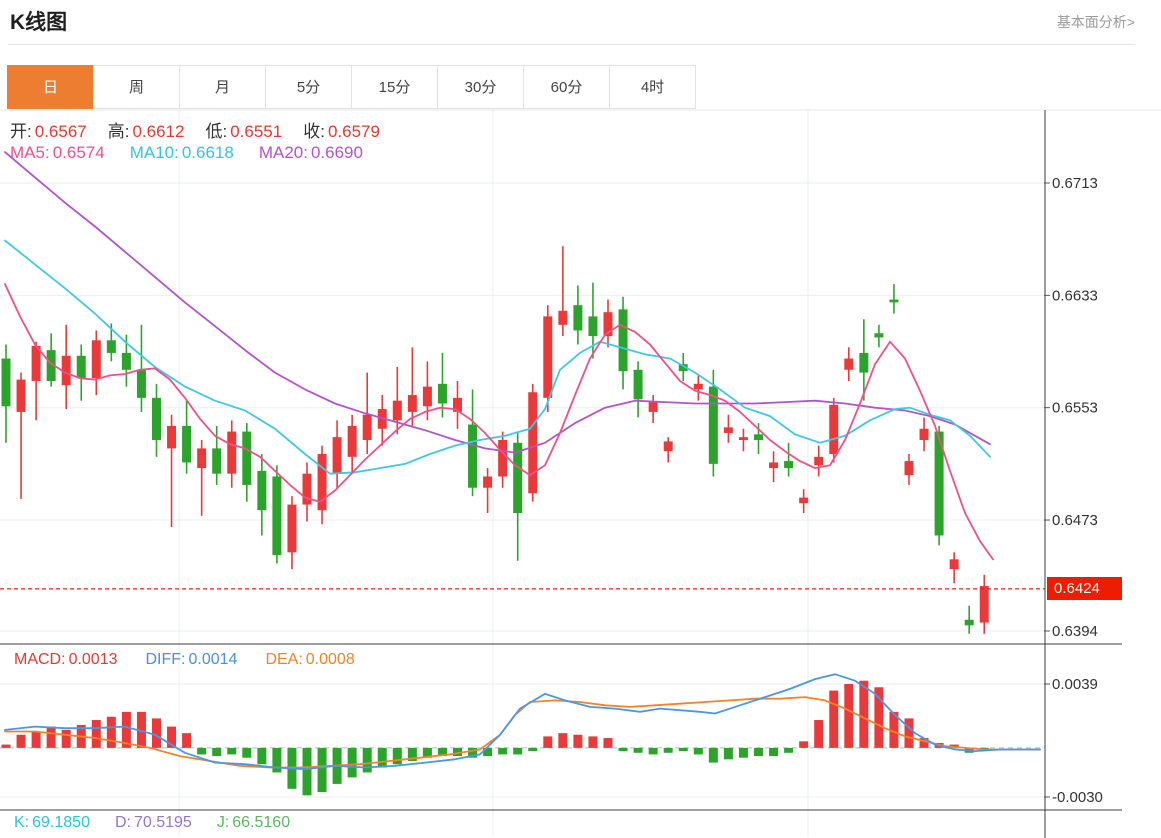  What do you see at coordinates (652, 87) in the screenshot?
I see `period-tab-4时: 4时` at bounding box center [652, 87].